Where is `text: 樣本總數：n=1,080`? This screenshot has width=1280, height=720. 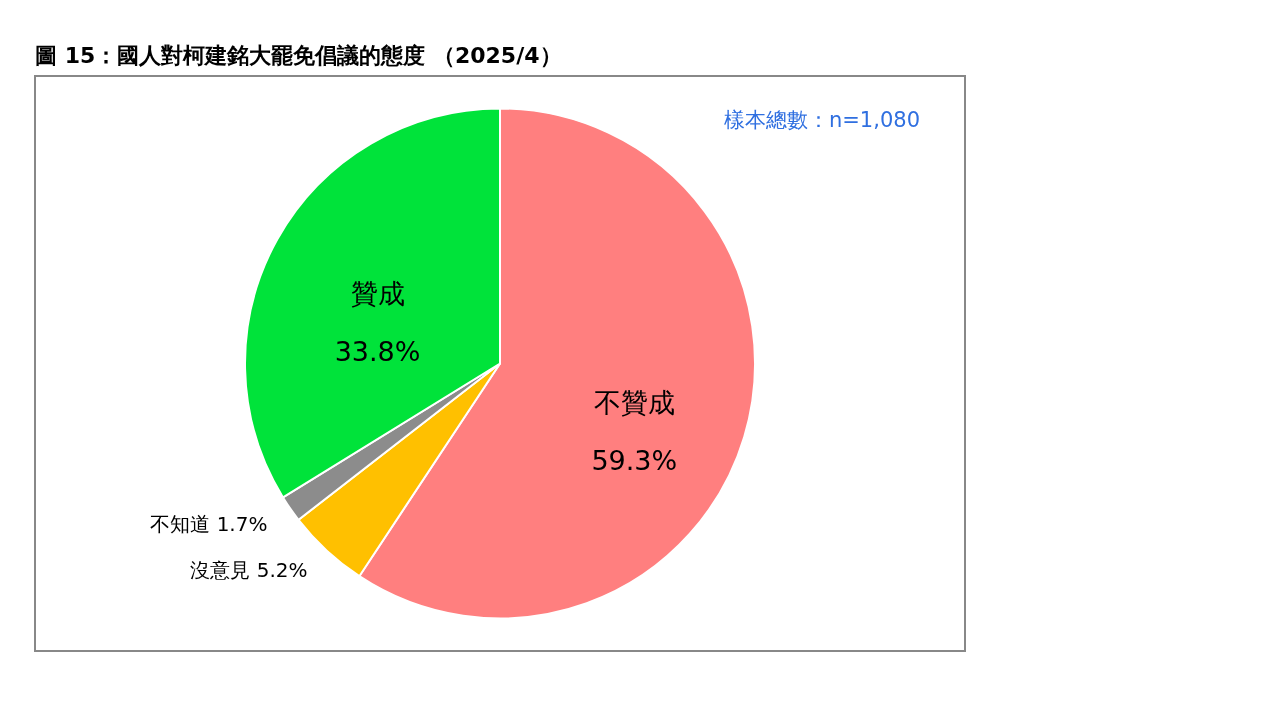 text: 樣本總數：n=1,080 is located at coordinates (821, 120).